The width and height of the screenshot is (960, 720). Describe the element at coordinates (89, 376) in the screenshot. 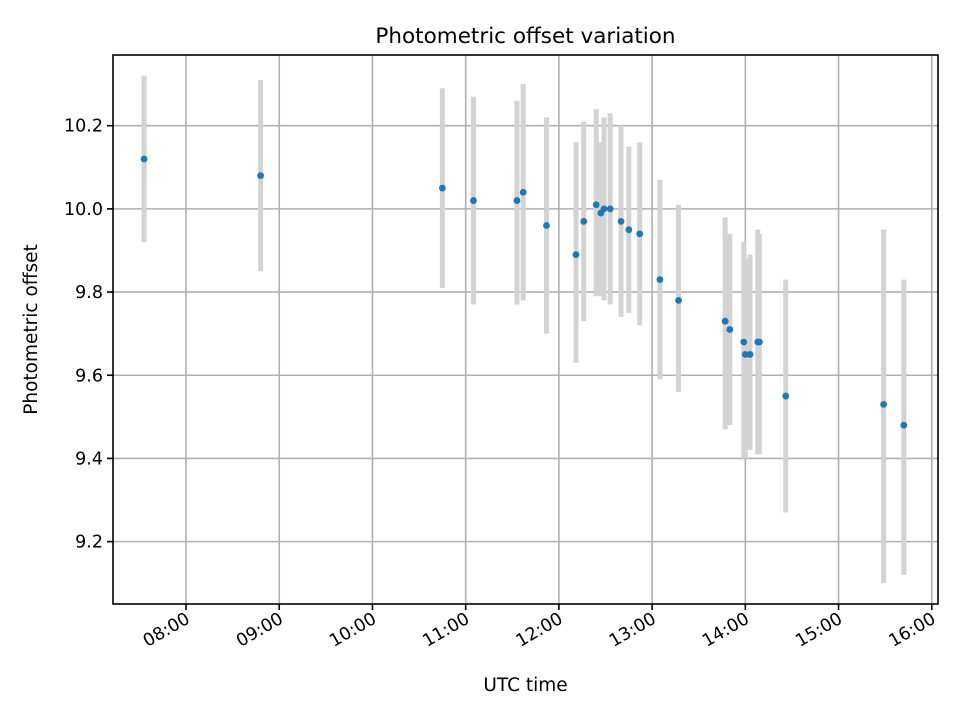

I see `y-tick-label: 9.6` at that location.